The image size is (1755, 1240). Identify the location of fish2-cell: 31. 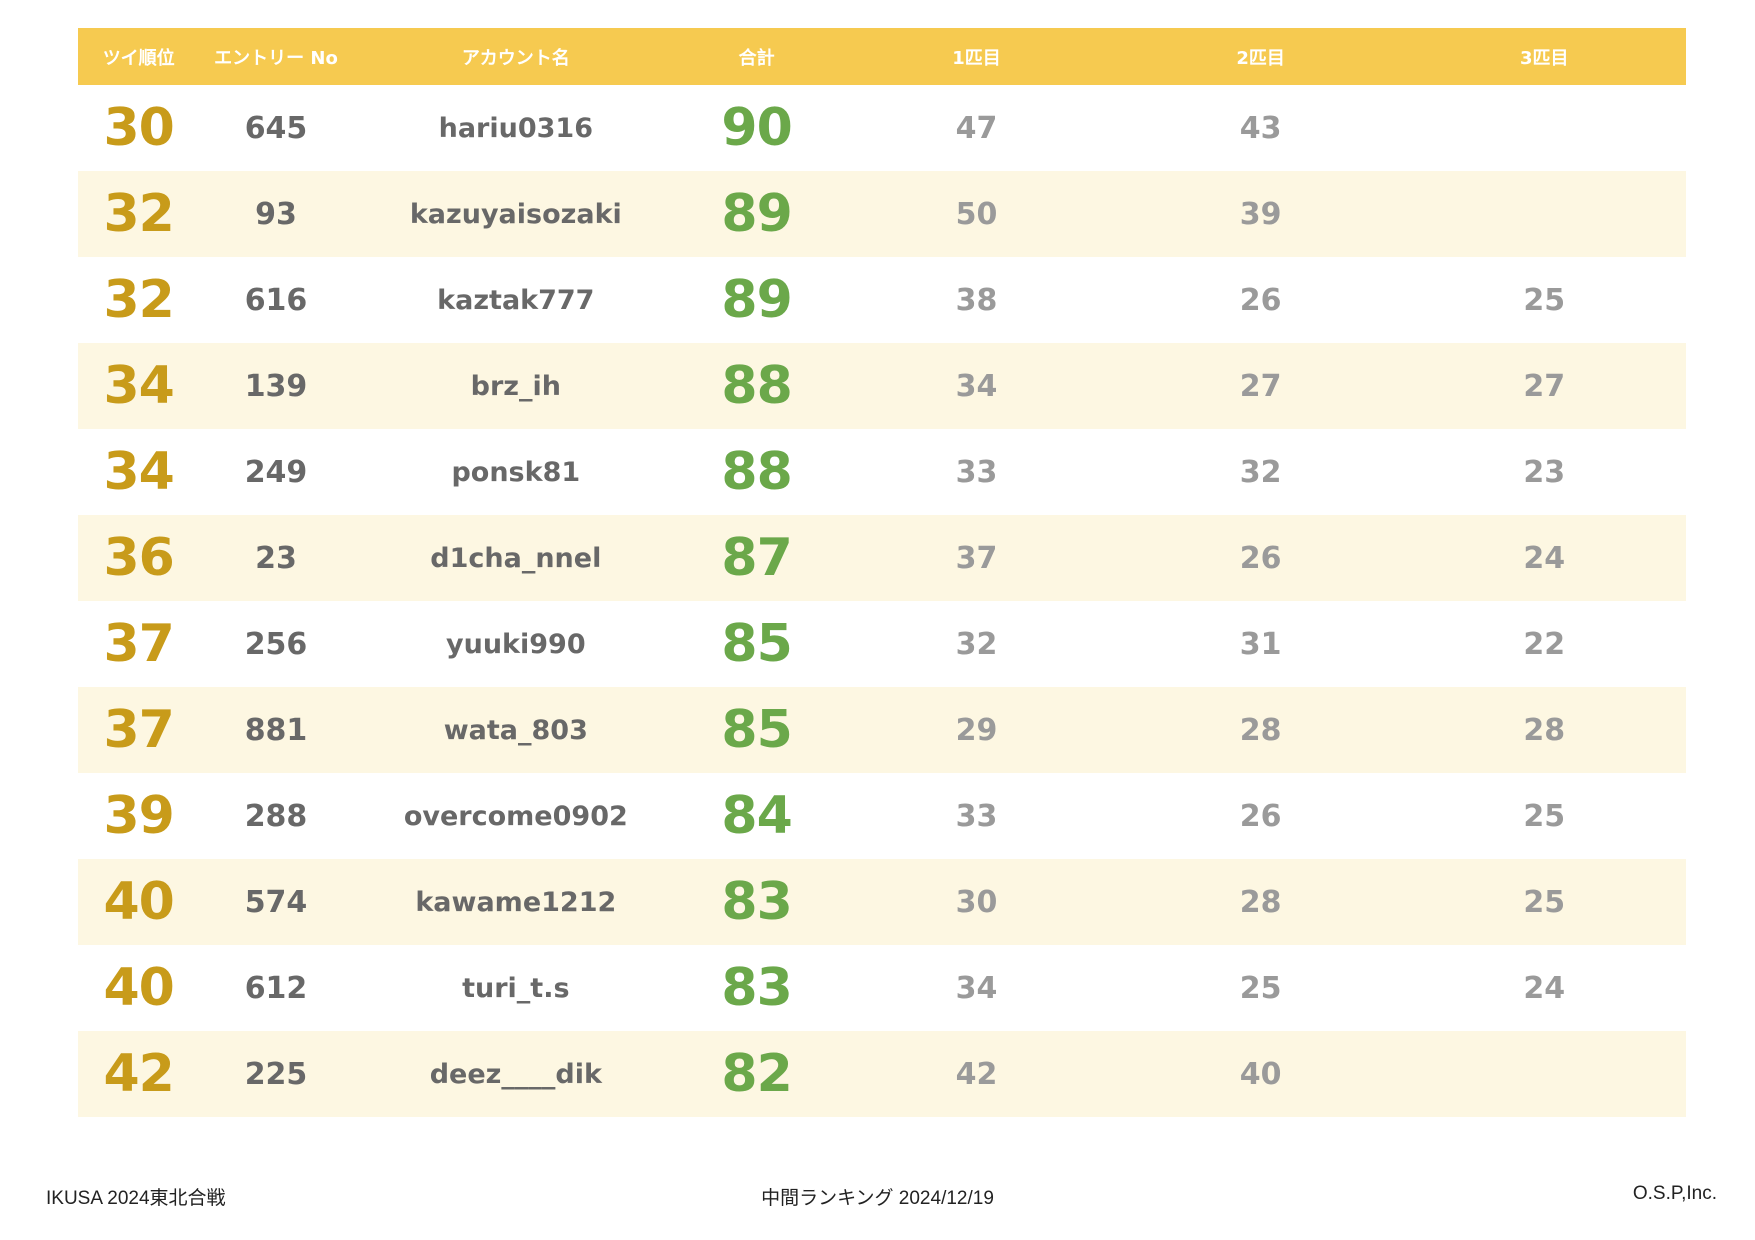
(1260, 644).